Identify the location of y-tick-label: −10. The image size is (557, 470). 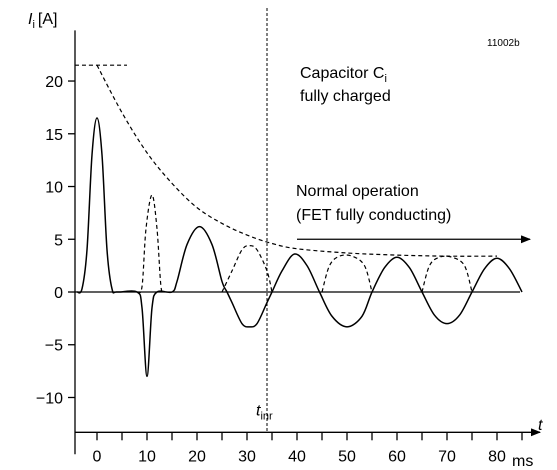
(49, 398).